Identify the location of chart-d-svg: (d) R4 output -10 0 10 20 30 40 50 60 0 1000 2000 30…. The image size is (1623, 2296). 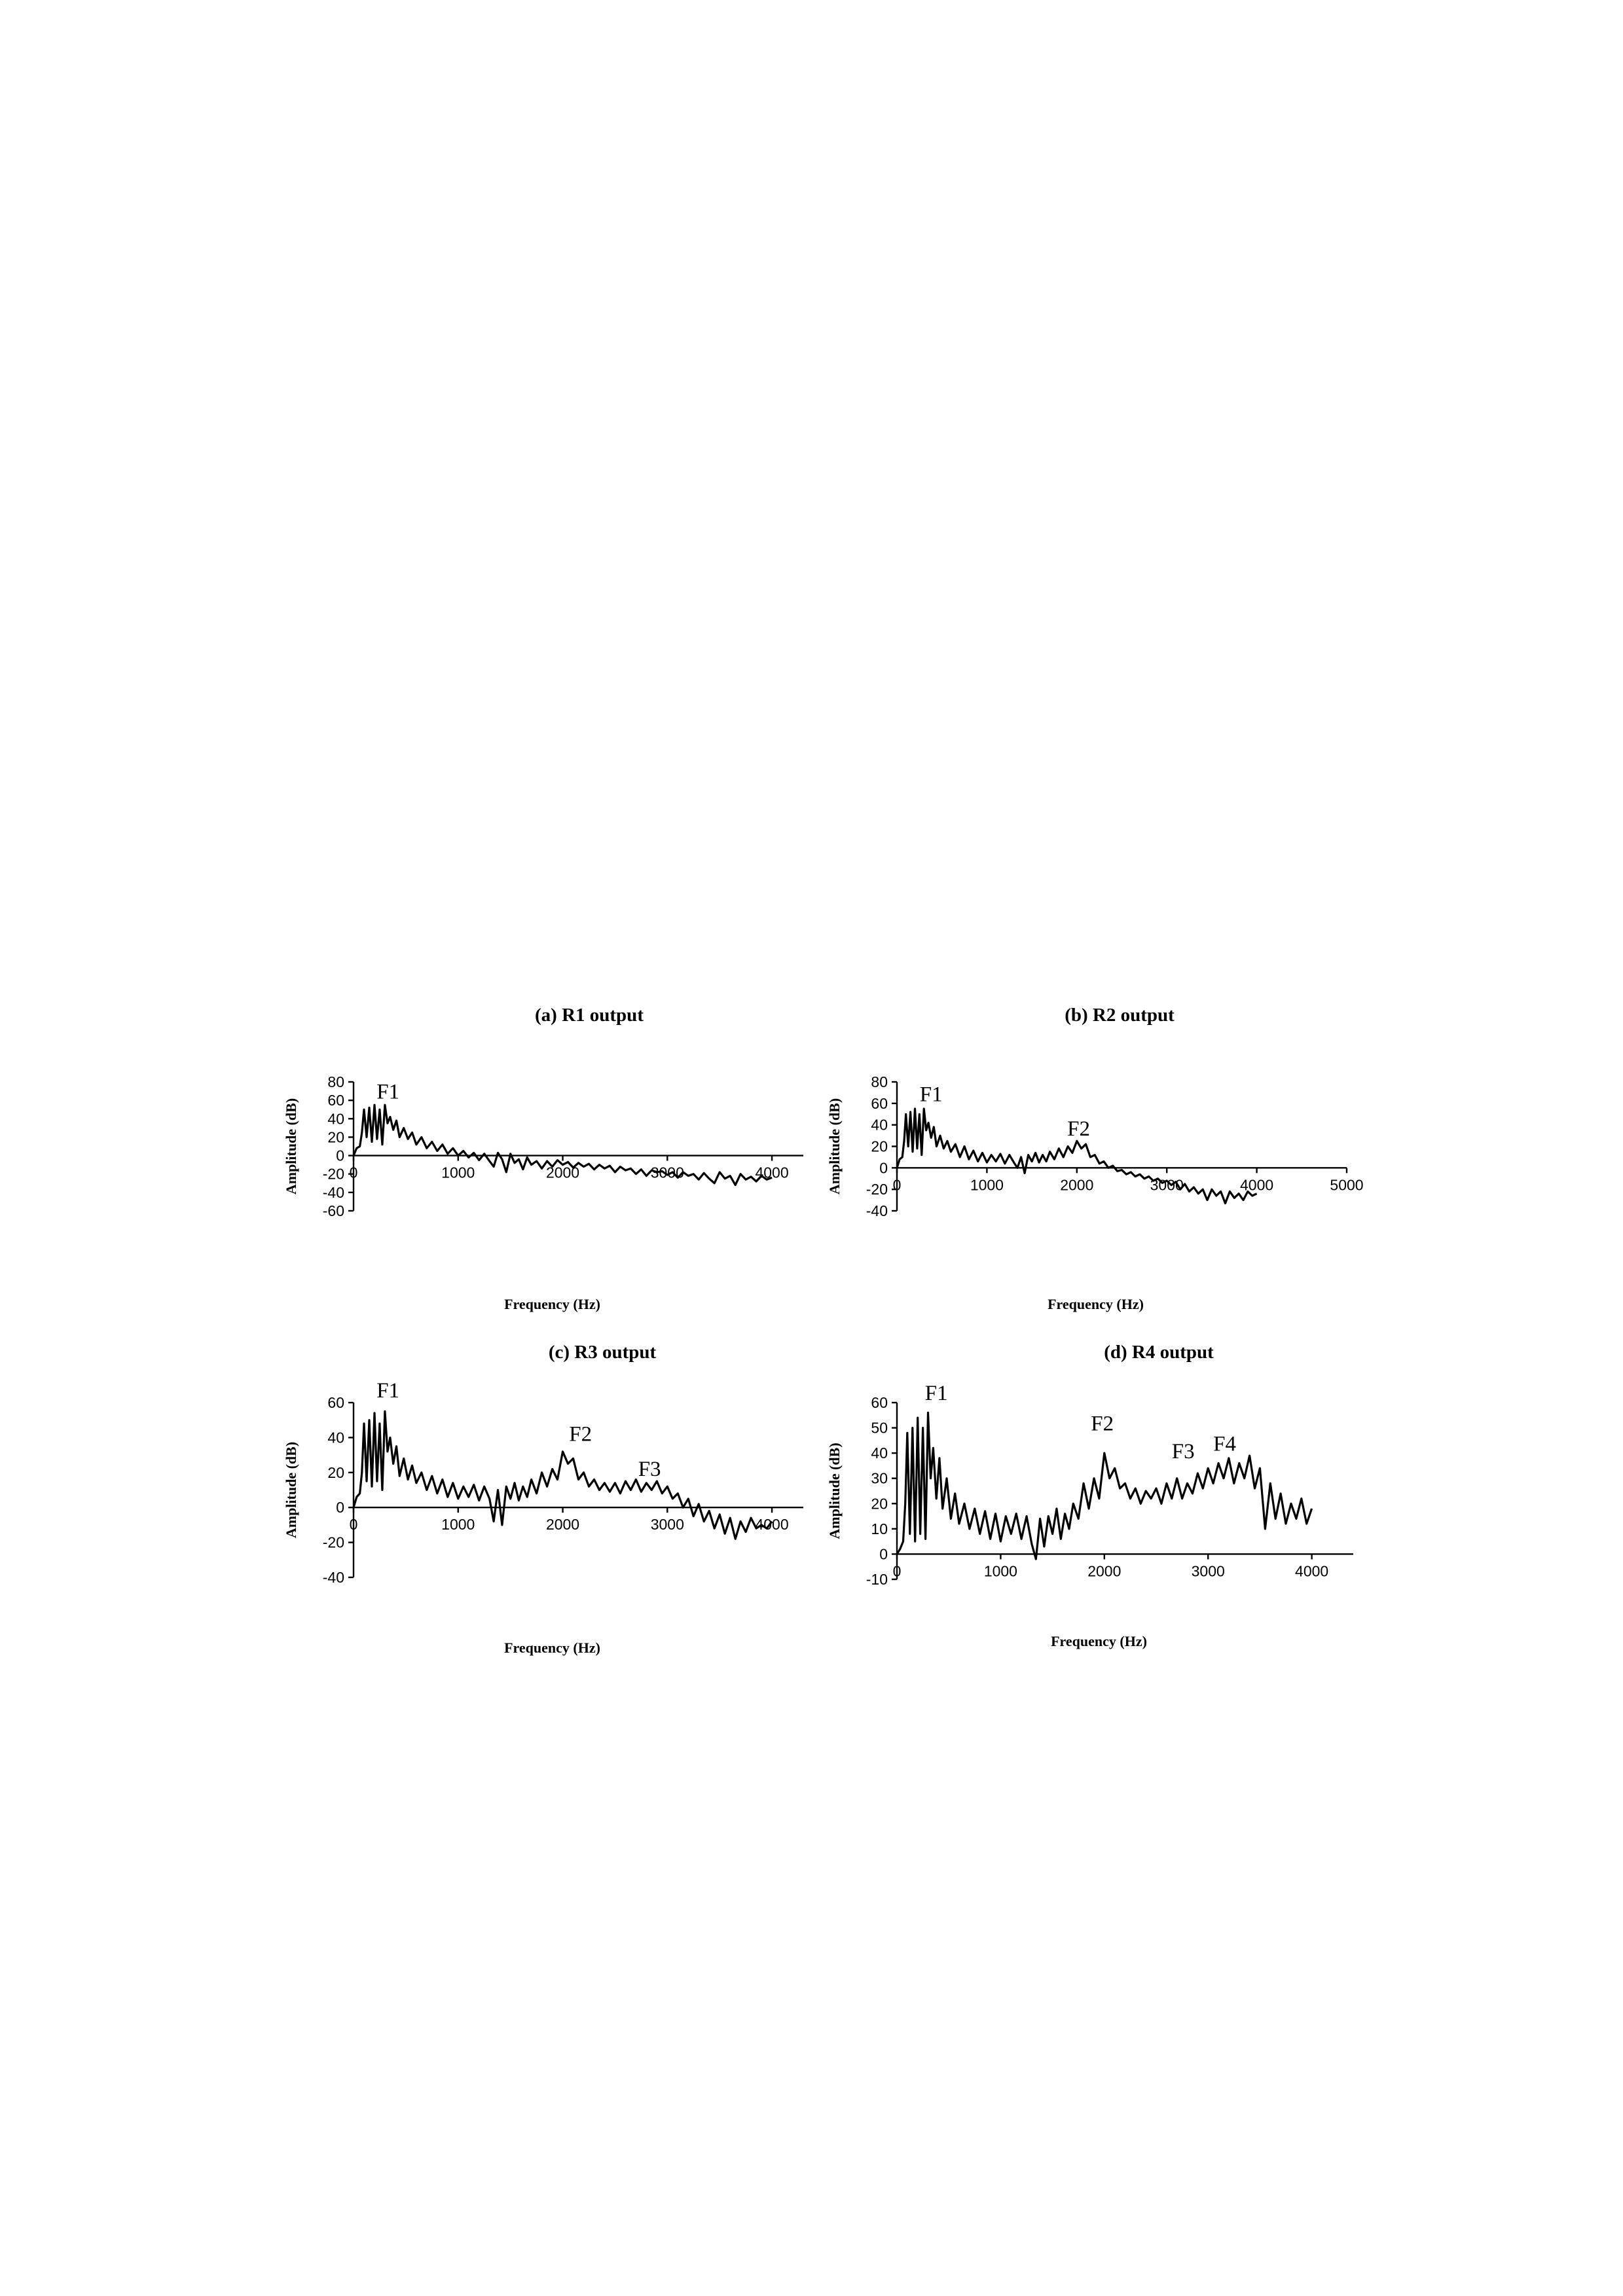
(1089, 1495).